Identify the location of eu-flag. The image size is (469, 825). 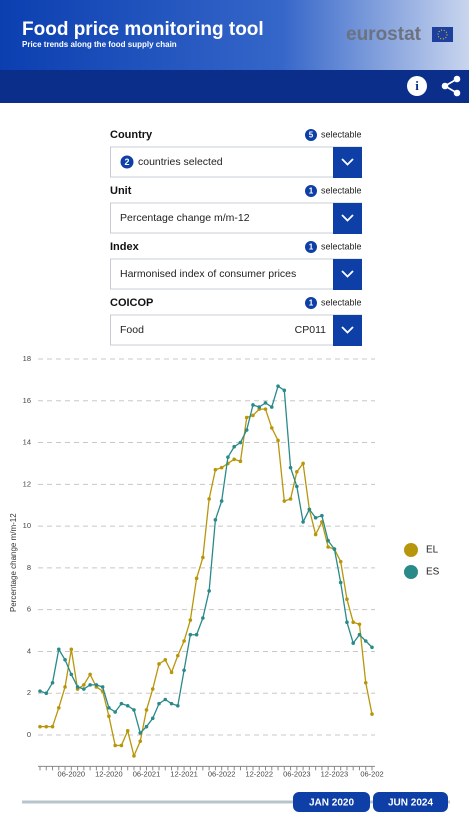
(442, 34).